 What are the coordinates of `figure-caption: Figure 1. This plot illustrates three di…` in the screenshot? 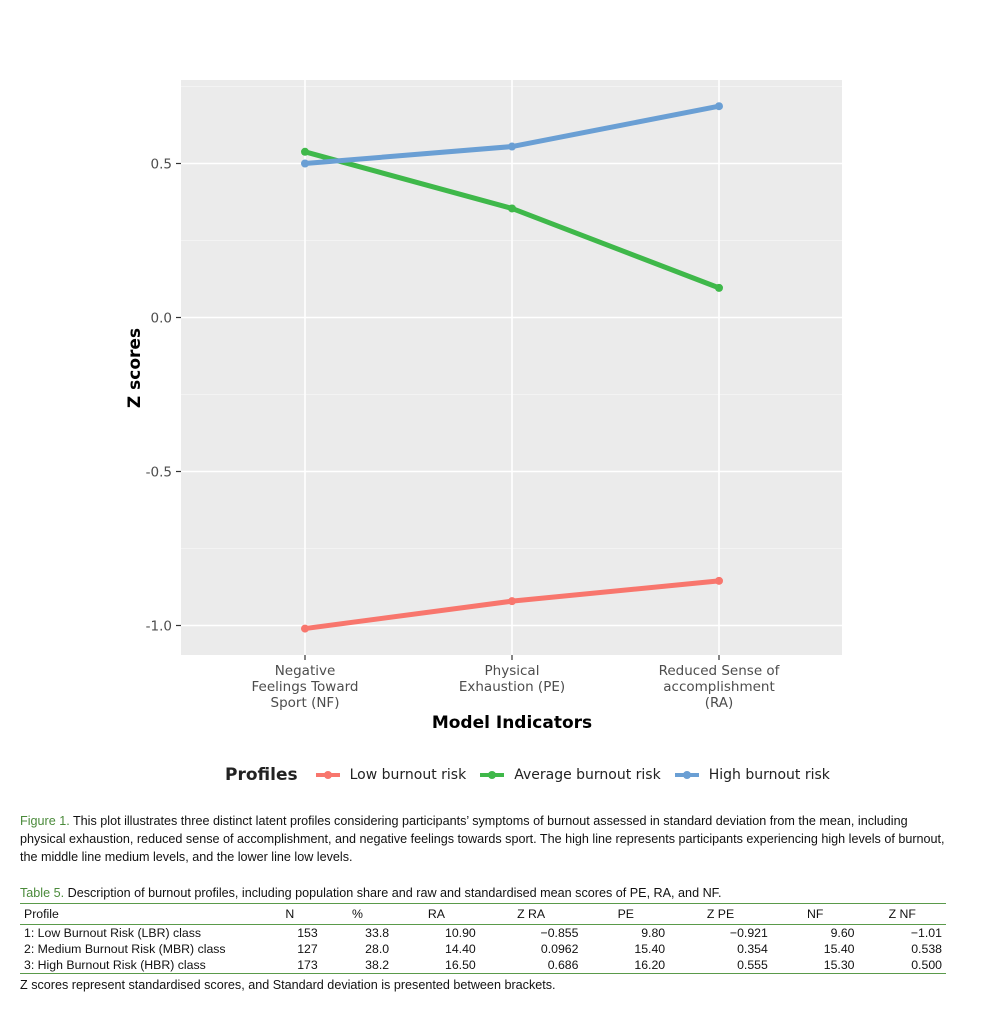 It's located at (487, 839).